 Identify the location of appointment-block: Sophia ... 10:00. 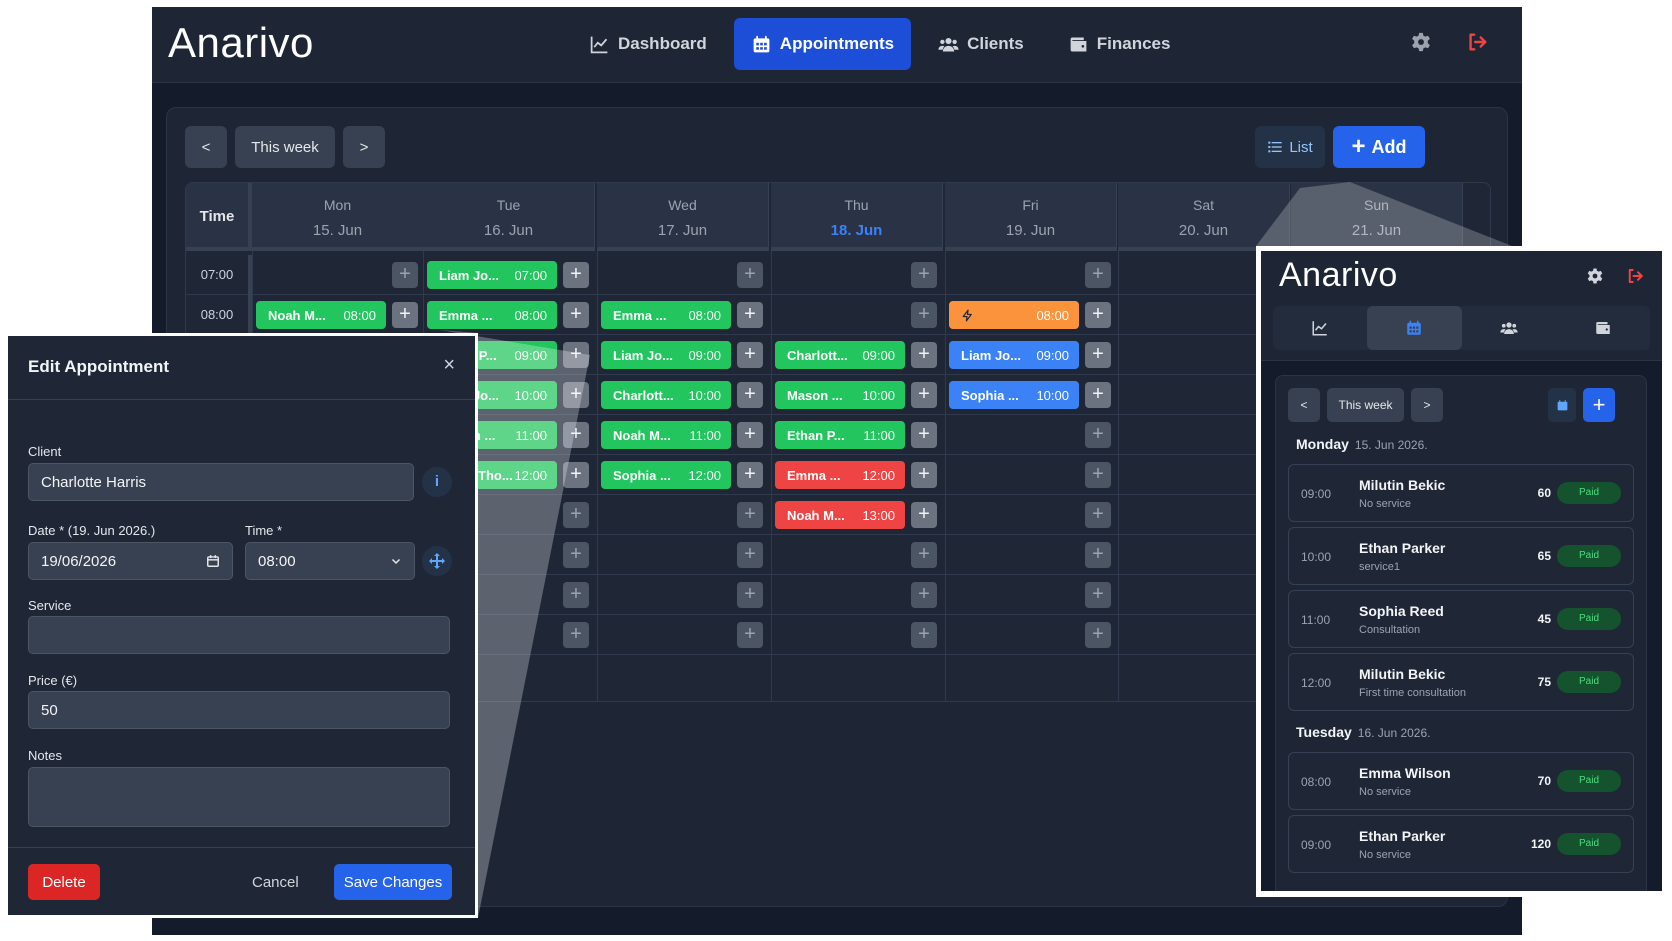
(1014, 395).